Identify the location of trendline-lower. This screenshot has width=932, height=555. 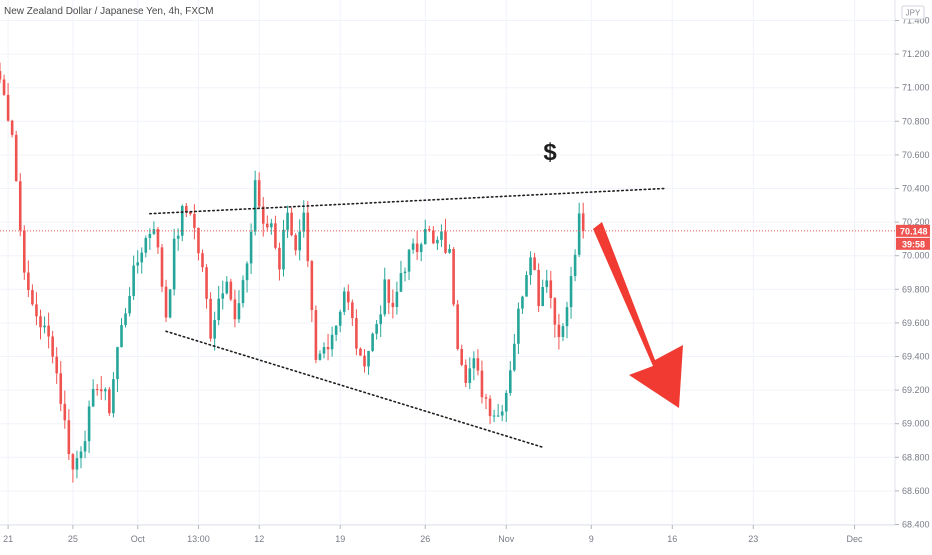
(354, 389).